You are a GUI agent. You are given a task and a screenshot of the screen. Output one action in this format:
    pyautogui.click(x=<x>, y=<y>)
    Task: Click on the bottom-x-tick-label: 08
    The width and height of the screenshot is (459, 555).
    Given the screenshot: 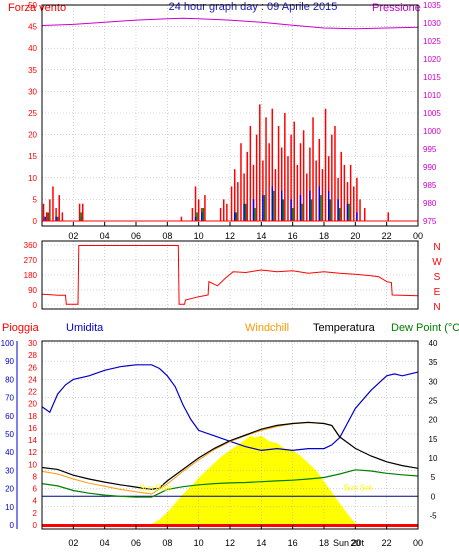 What is the action you would take?
    pyautogui.click(x=167, y=543)
    